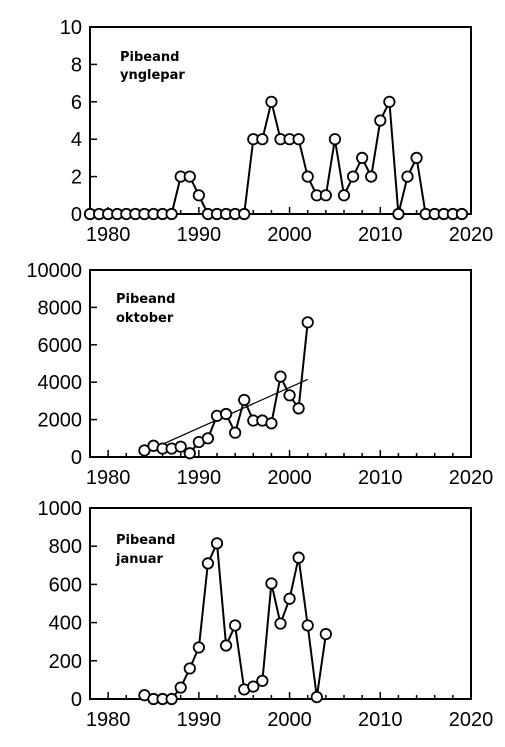 This screenshot has width=505, height=747. I want to click on y-tick-label: 800, so click(65, 547).